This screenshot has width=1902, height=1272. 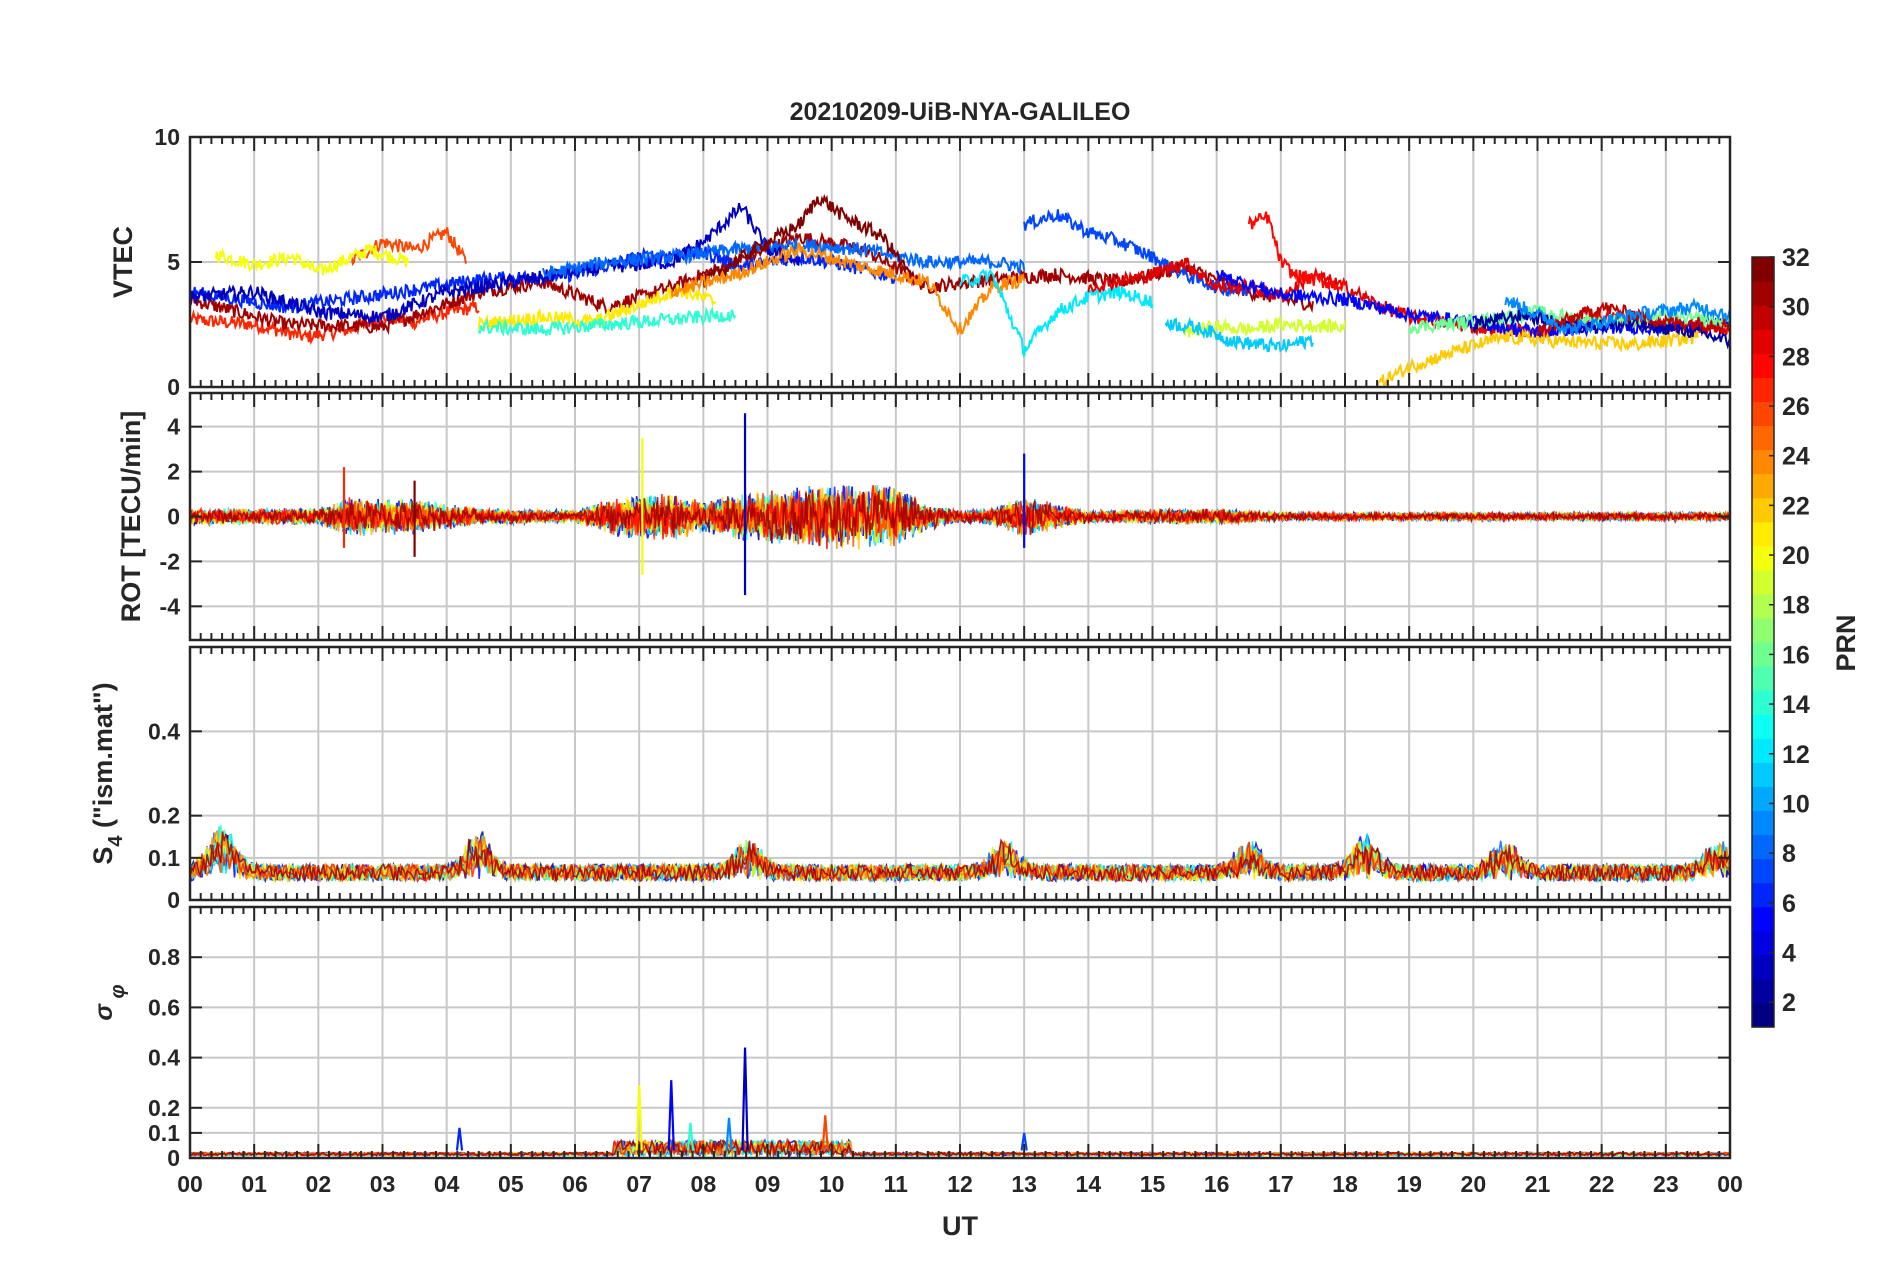 I want to click on colorbar-tick-label: 10, so click(x=1796, y=804).